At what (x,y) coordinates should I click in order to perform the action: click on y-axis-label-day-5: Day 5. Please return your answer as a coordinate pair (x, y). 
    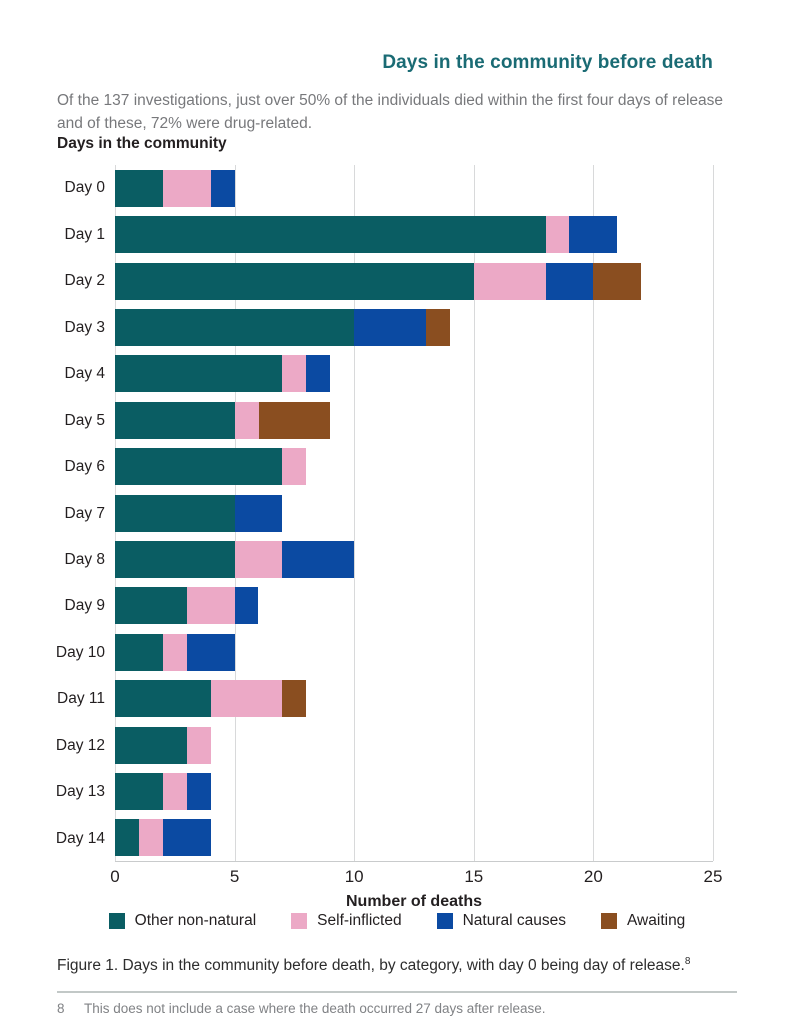
    Looking at the image, I should click on (85, 420).